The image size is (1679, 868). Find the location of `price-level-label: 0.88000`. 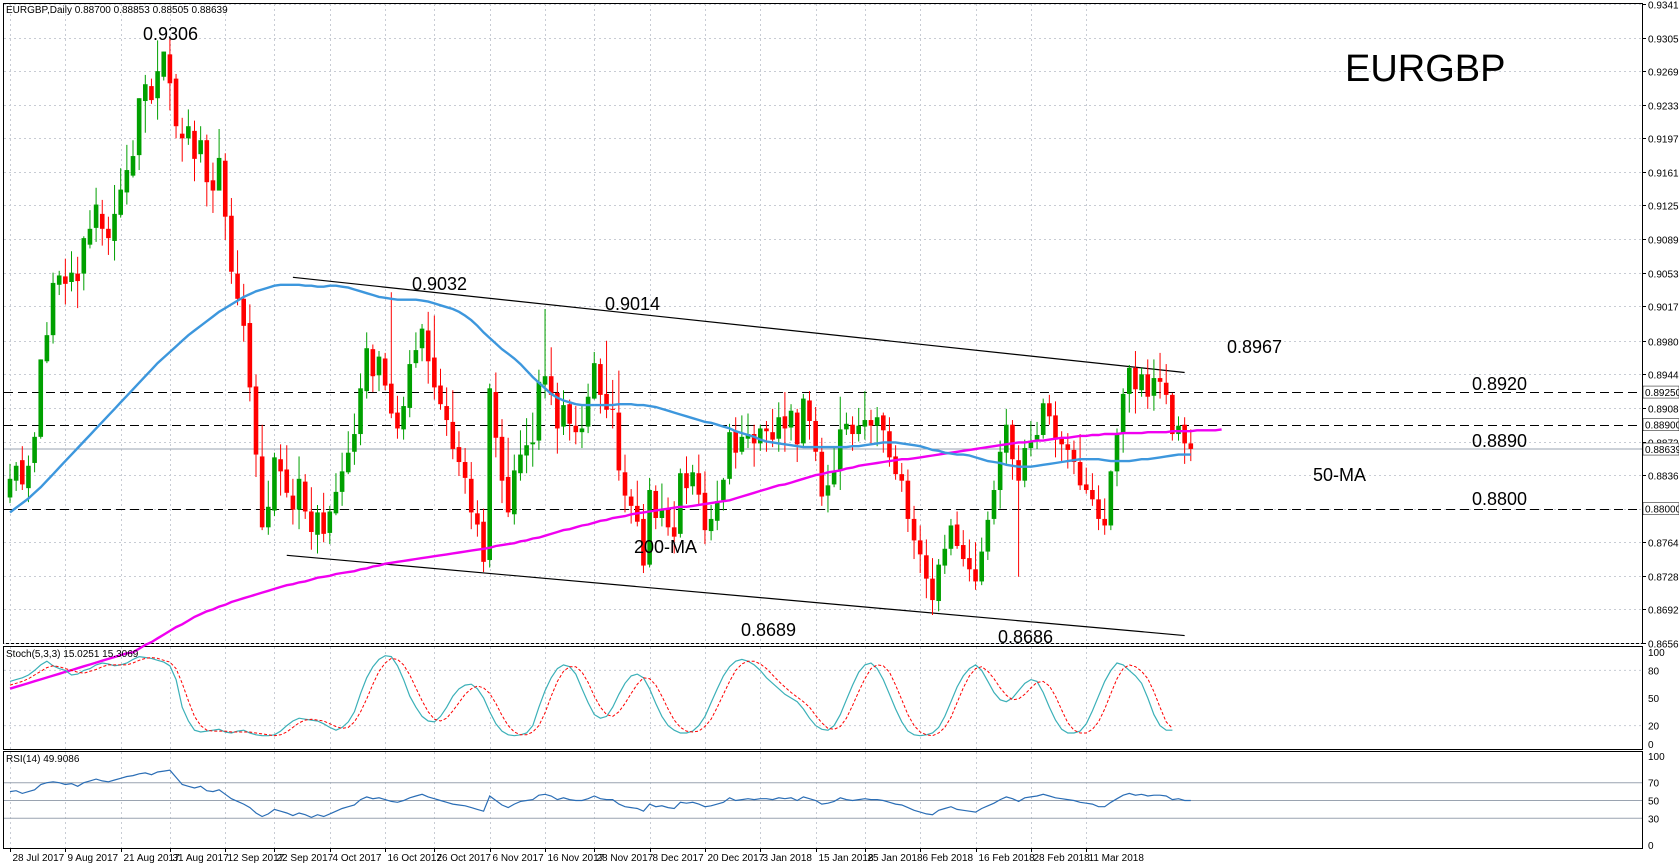

price-level-label: 0.88000 is located at coordinates (1662, 510).